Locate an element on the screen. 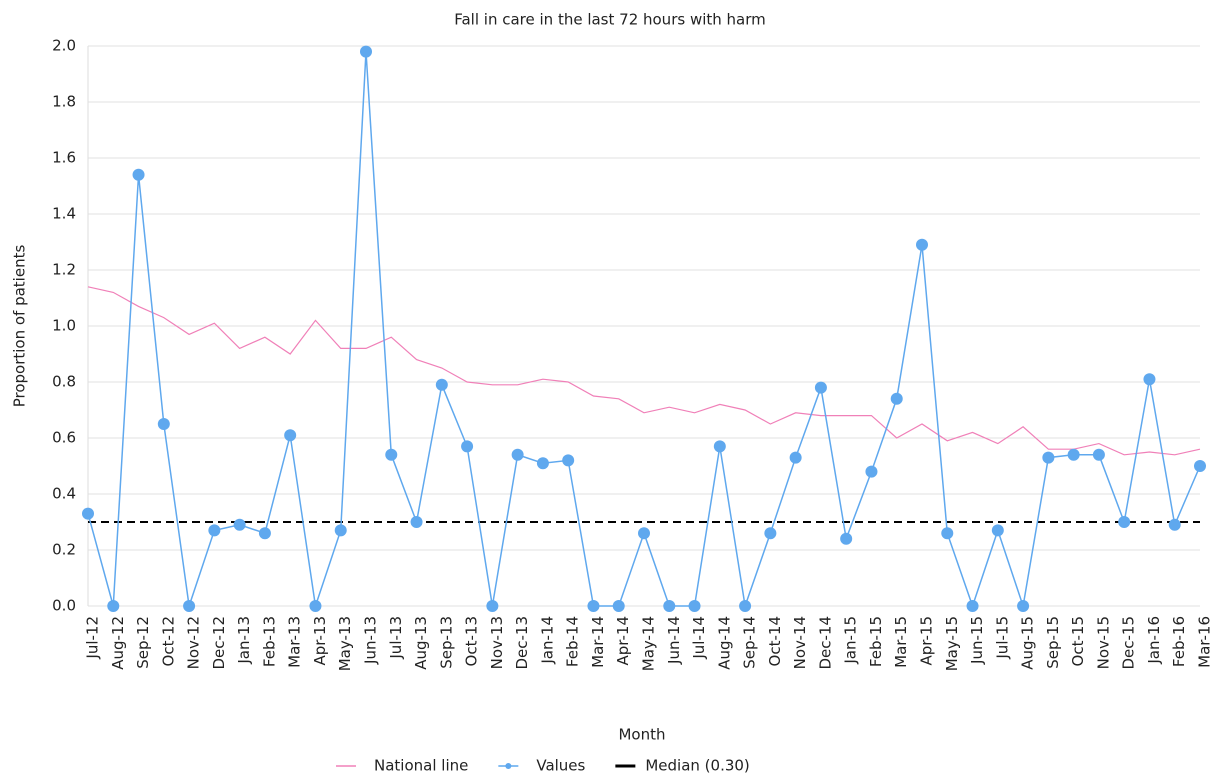 The image size is (1215, 778). x-tick-label: Dec-14 is located at coordinates (825, 643).